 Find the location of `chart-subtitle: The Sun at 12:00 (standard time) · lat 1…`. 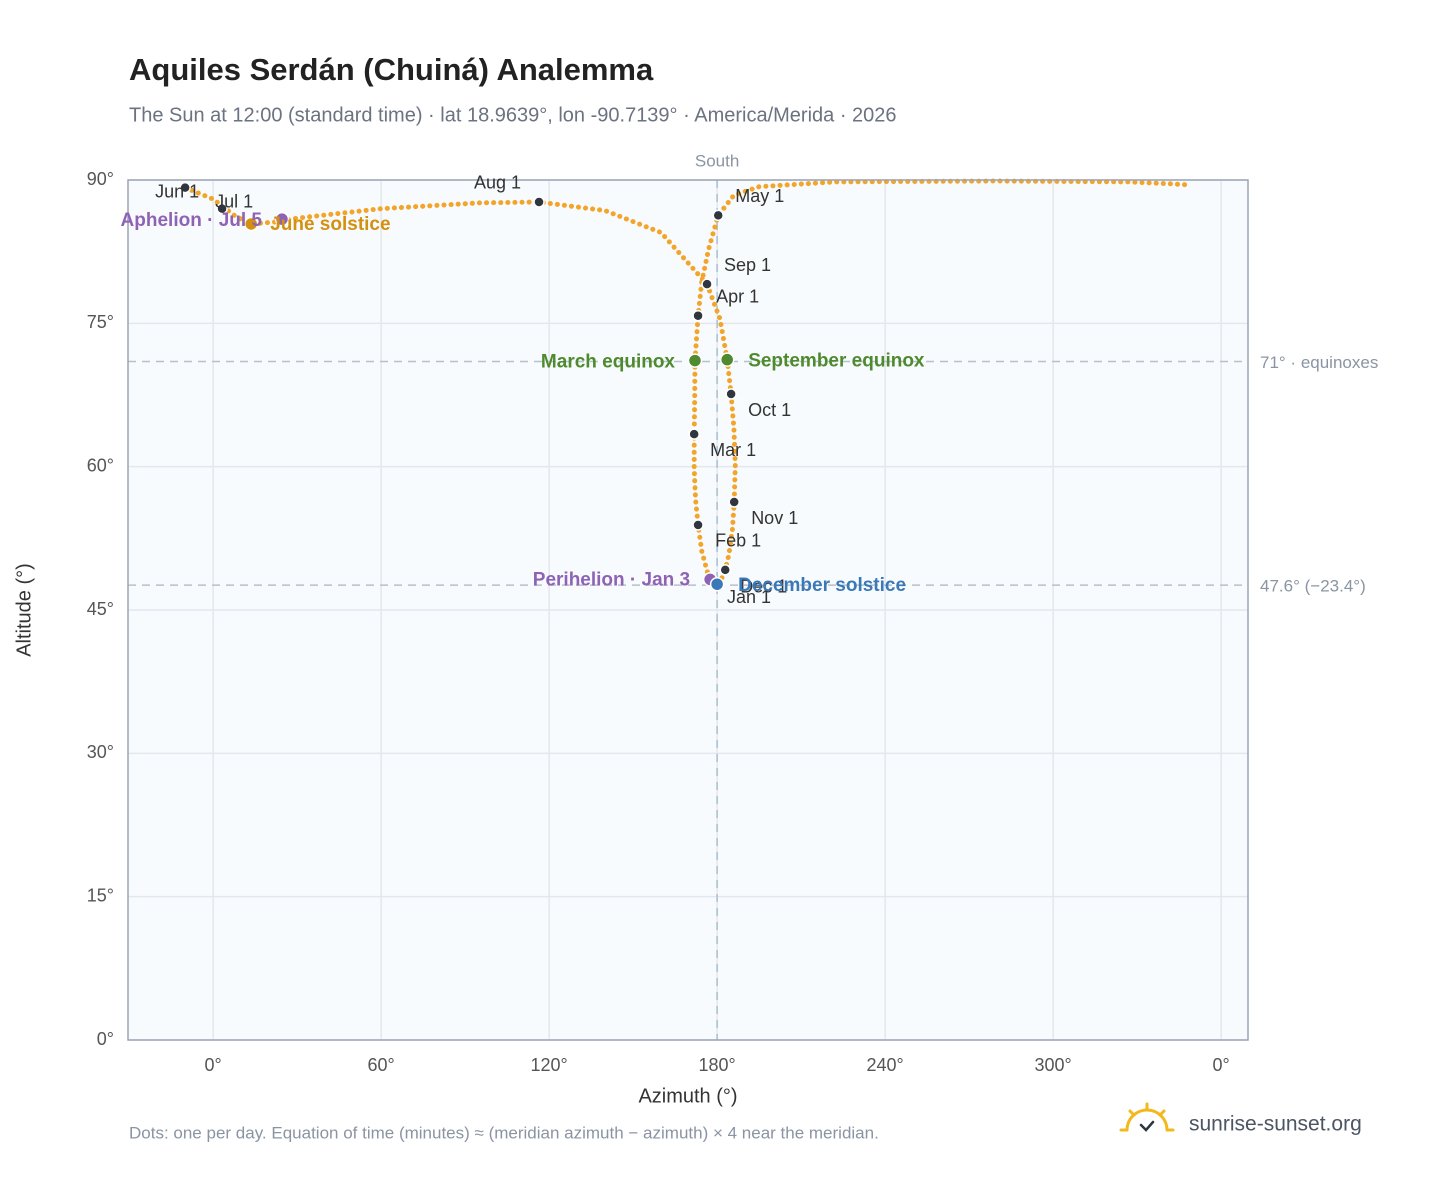

chart-subtitle: The Sun at 12:00 (standard time) · lat 1… is located at coordinates (513, 115).